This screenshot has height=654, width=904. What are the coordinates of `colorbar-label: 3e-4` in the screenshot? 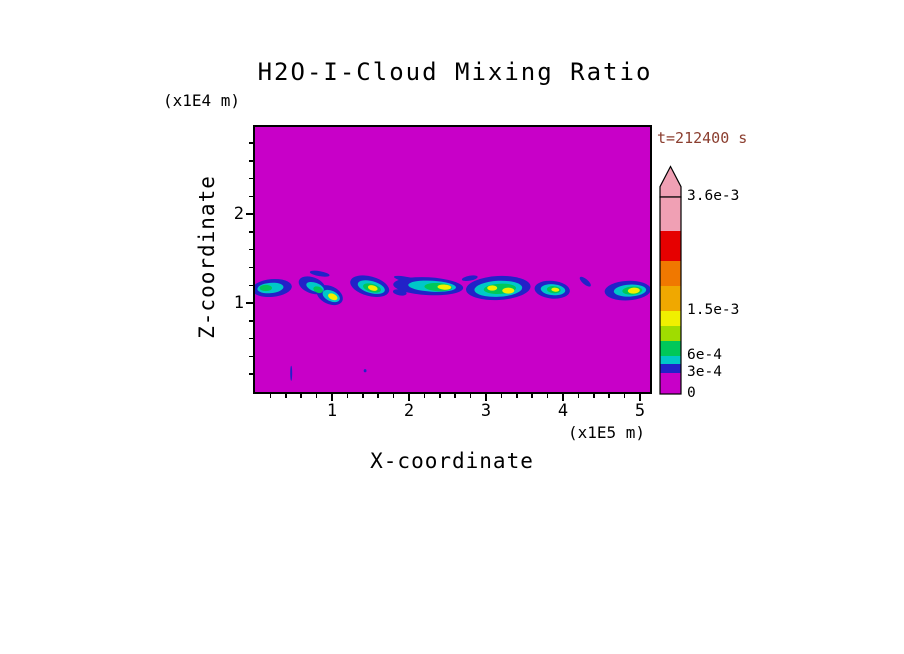 It's located at (704, 372).